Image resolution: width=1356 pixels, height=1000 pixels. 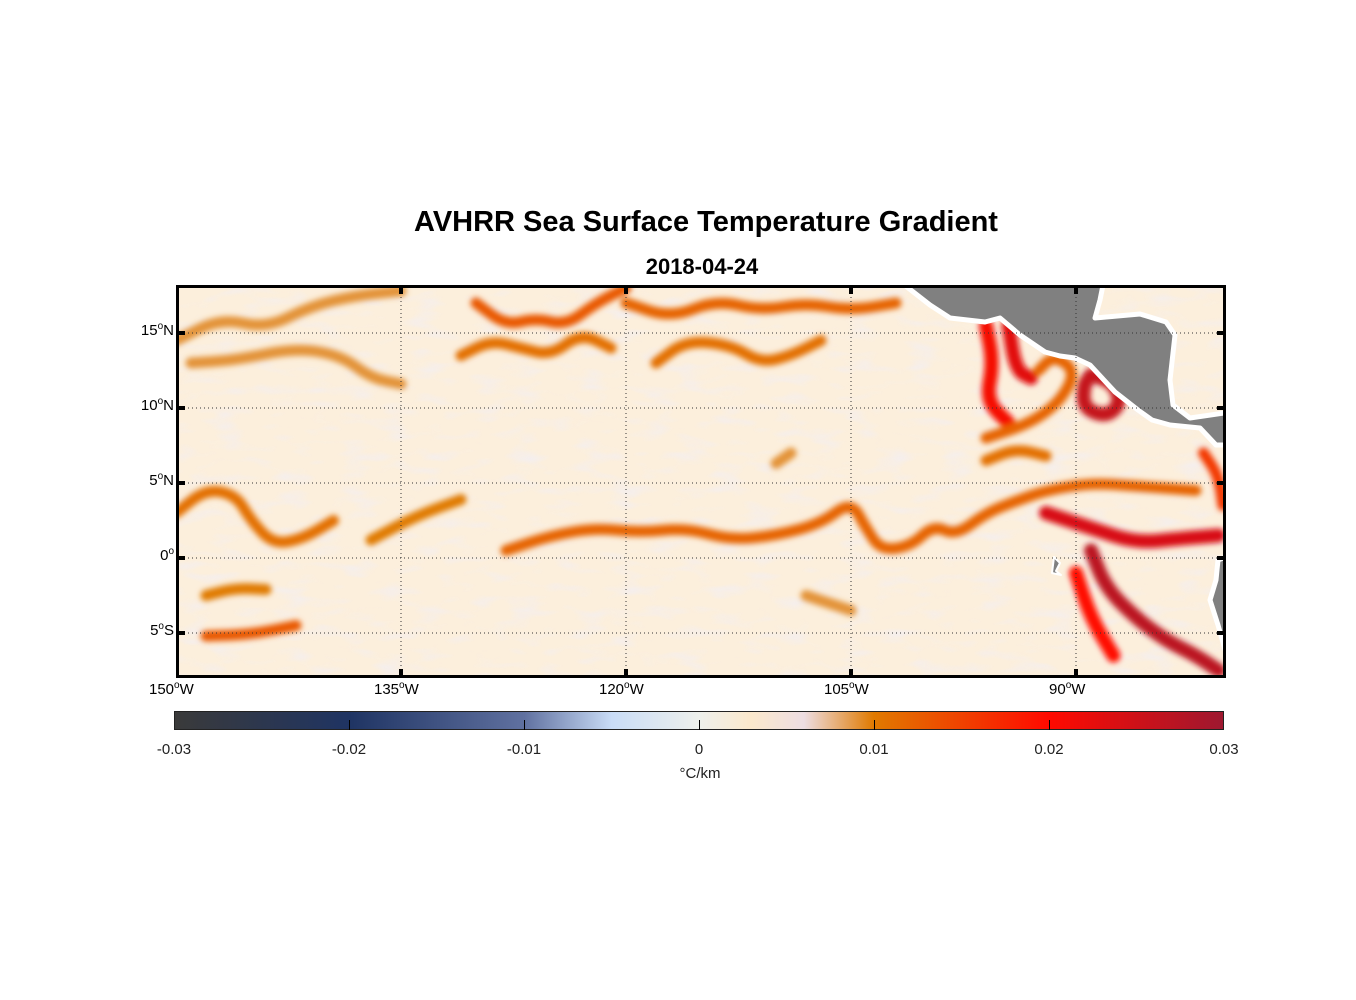 What do you see at coordinates (157, 330) in the screenshot?
I see `y-tick-label: 15oN` at bounding box center [157, 330].